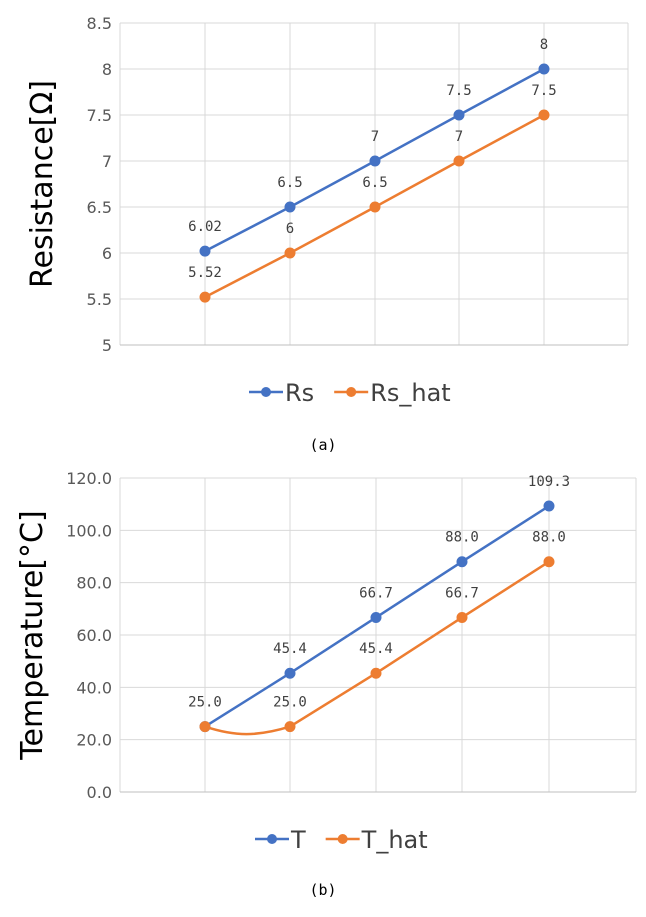 Image resolution: width=646 pixels, height=917 pixels. Describe the element at coordinates (205, 227) in the screenshot. I see `data-label-Rs: 6.02` at that location.